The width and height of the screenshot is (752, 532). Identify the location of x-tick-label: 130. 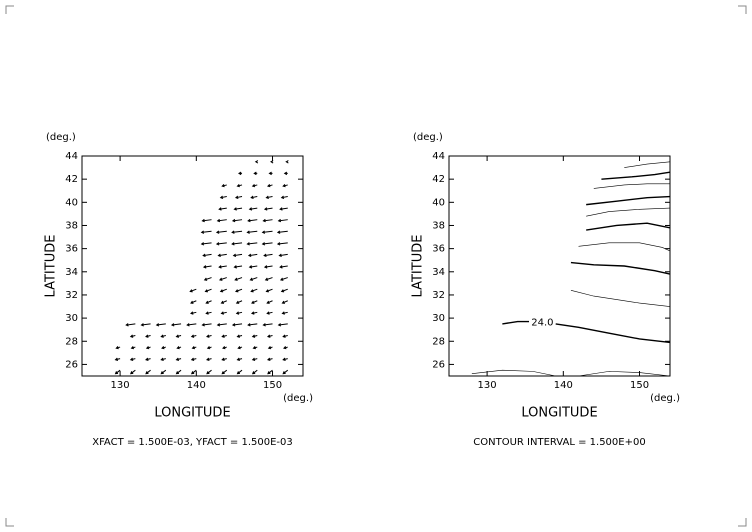
(120, 385).